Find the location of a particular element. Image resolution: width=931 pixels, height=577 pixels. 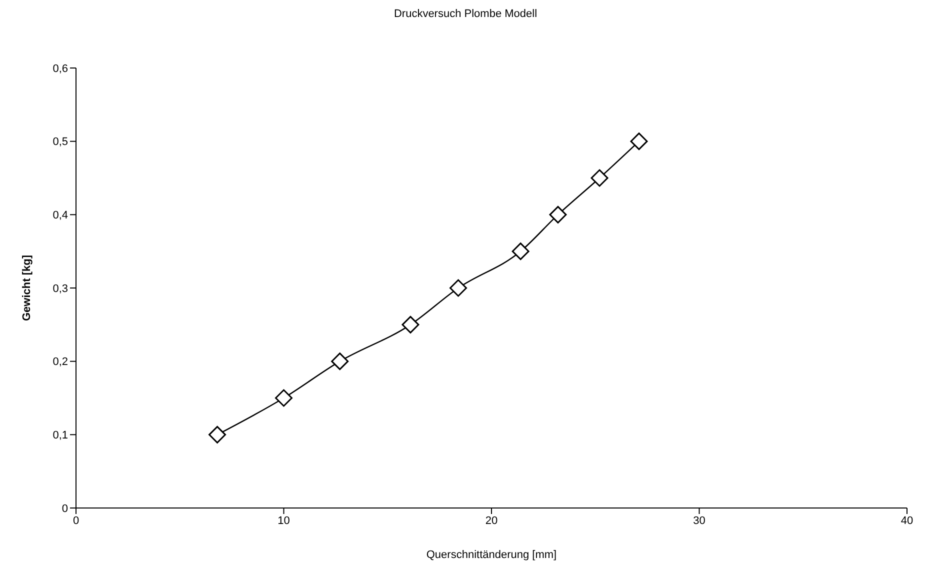

y-tick-label: 0 is located at coordinates (65, 508).